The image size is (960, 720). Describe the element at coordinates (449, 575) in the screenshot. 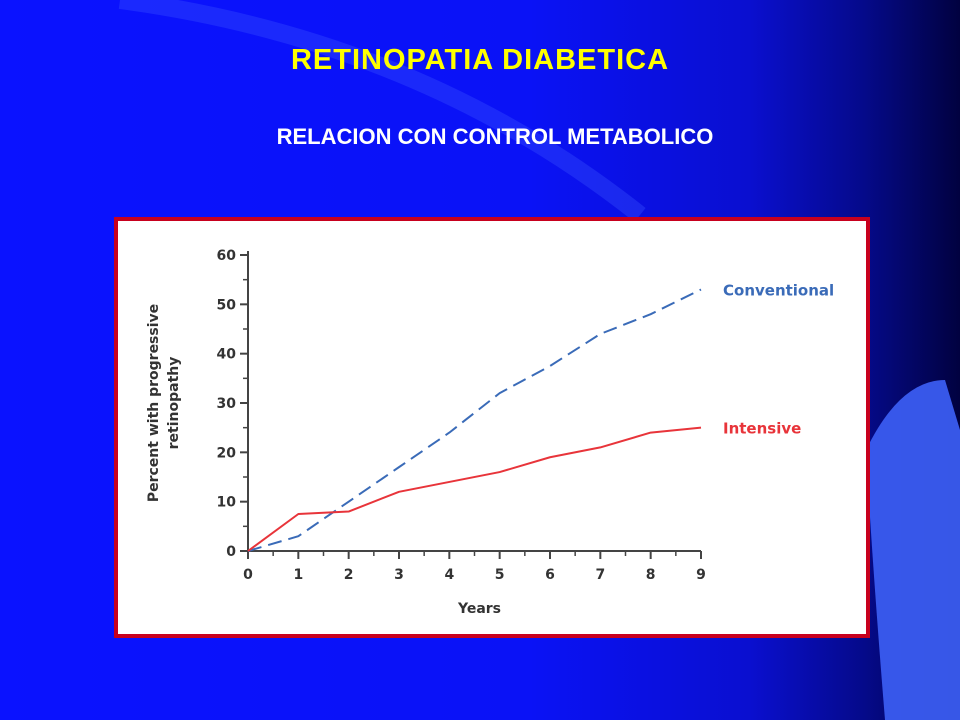

I see `x-tick-label: 4` at that location.